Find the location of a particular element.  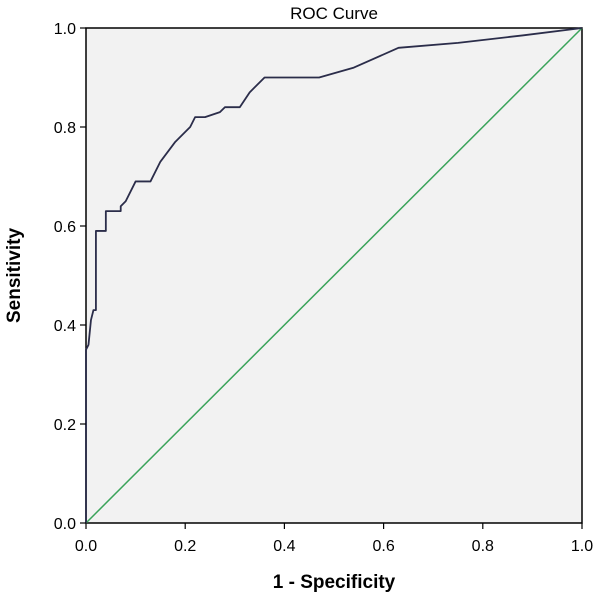

y-tick-label: 0.4 is located at coordinates (65, 326).